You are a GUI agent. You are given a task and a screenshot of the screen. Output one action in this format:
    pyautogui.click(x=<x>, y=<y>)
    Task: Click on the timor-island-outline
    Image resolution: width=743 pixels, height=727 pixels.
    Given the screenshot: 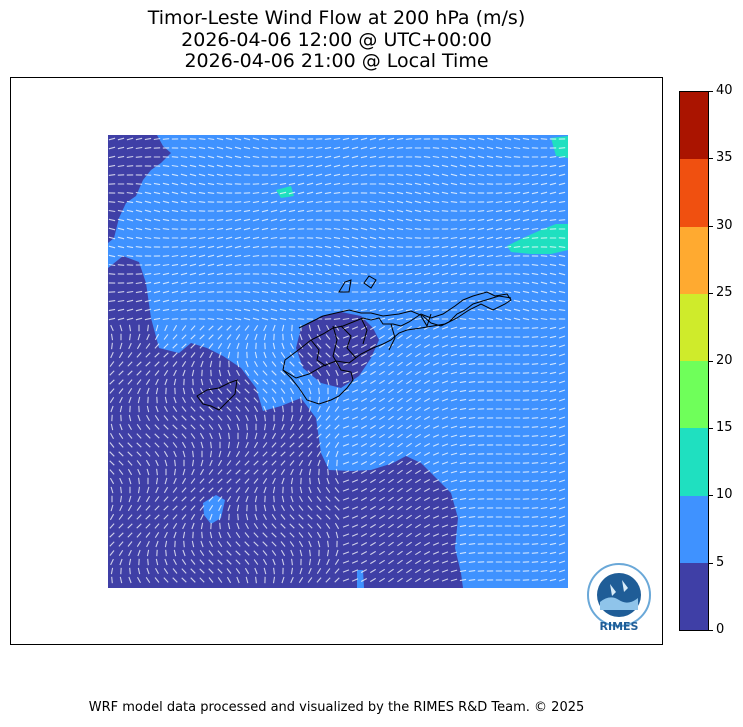 What is the action you would take?
    pyautogui.click(x=397, y=335)
    